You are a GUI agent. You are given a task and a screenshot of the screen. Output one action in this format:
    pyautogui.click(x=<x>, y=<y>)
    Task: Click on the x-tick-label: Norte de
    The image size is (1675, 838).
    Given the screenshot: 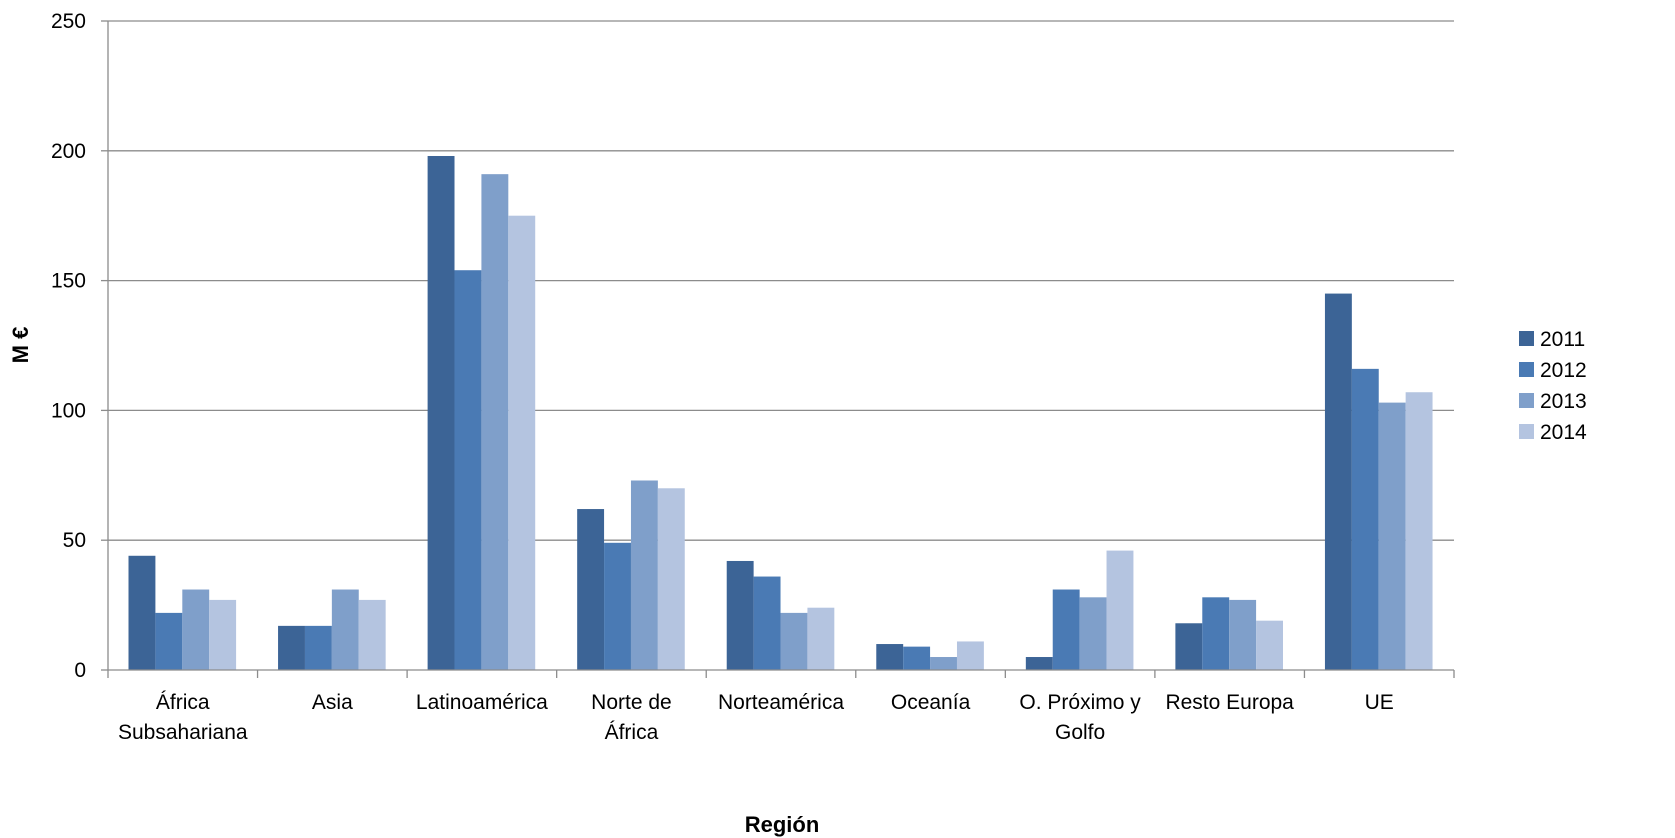 What is the action you would take?
    pyautogui.click(x=631, y=702)
    